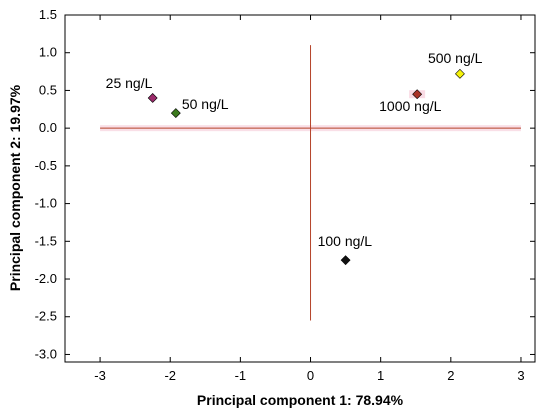  I want to click on y-tick-label: 1.5, so click(48, 14).